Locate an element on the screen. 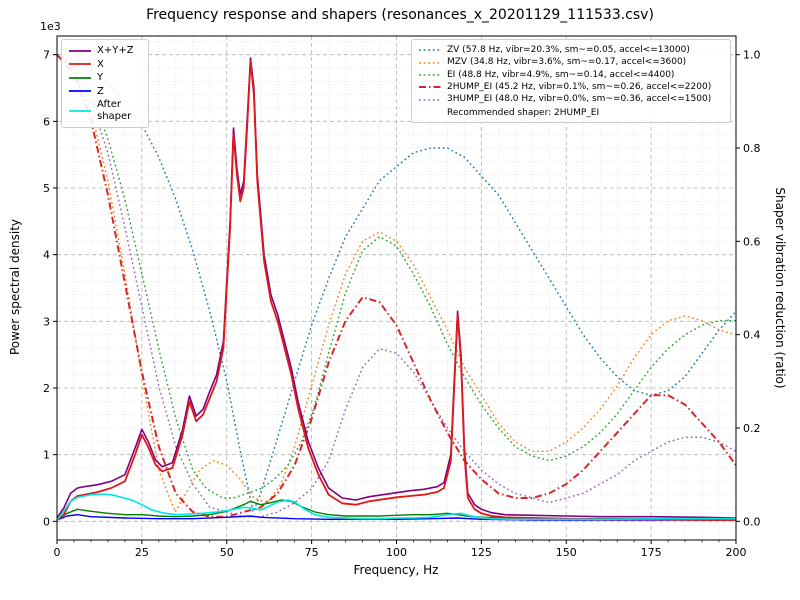 Image resolution: width=800 pixels, height=600 pixels. legend-entry: Z is located at coordinates (105, 92).